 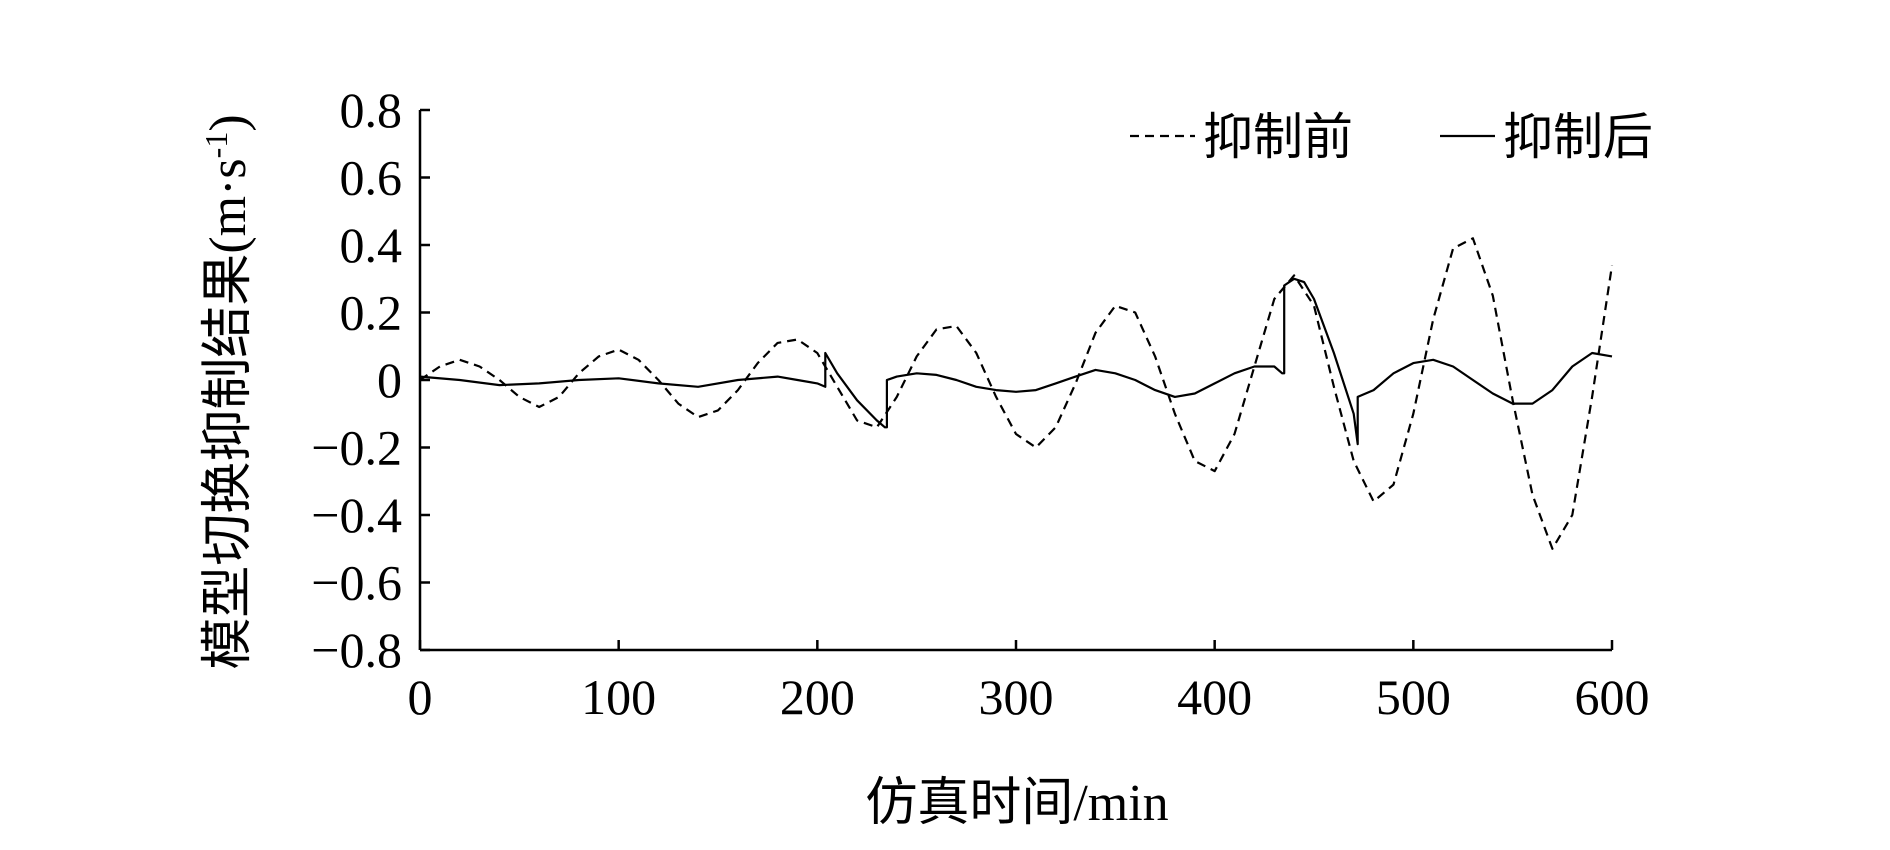 What do you see at coordinates (1214, 697) in the screenshot?
I see `x-tick-label: 400` at bounding box center [1214, 697].